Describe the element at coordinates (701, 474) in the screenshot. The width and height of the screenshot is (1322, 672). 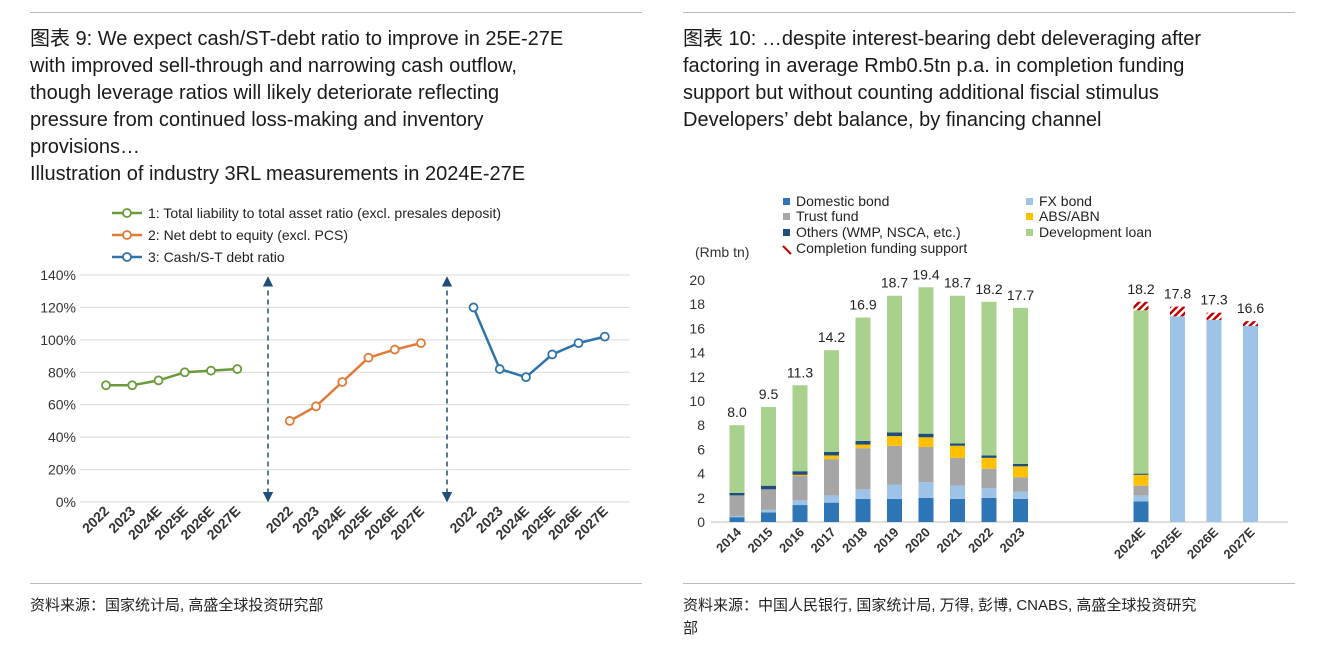
I see `y-tick-label: 4` at that location.